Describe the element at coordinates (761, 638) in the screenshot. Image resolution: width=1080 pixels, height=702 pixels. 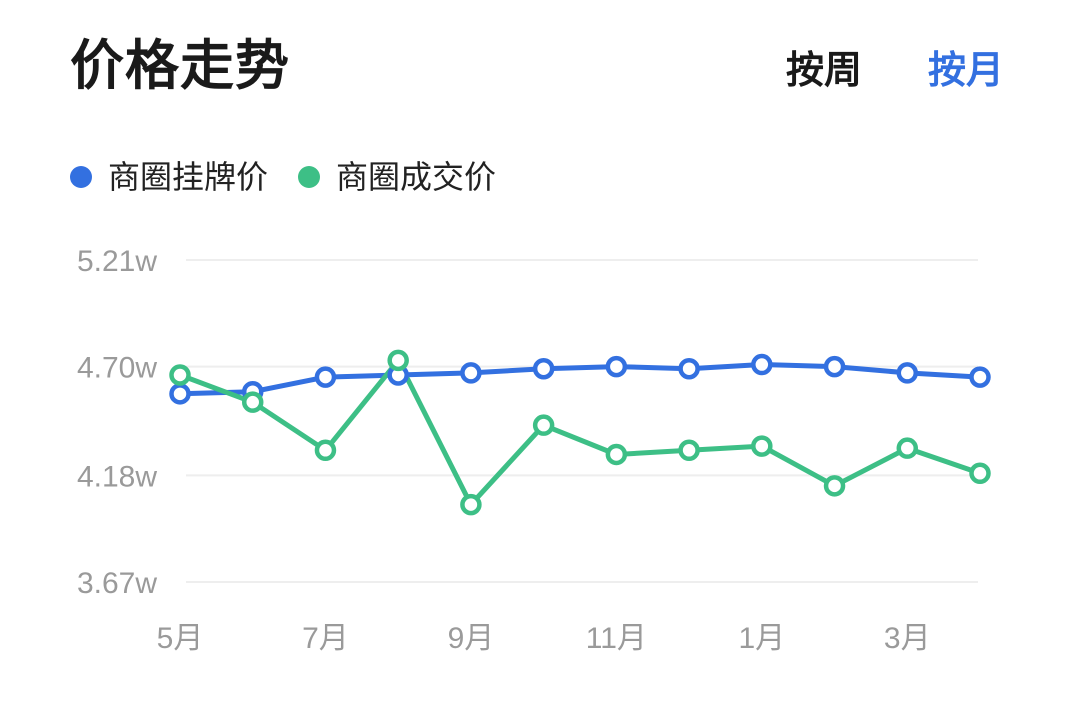
I see `x-tick-label: 1月` at that location.